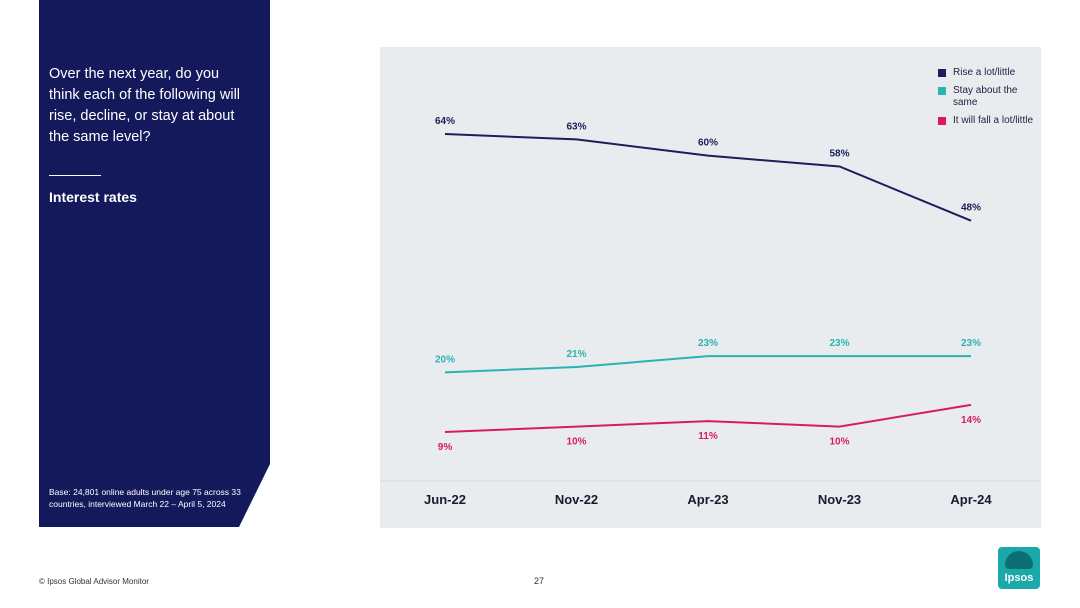  Describe the element at coordinates (539, 581) in the screenshot. I see `page-number: 27` at that location.